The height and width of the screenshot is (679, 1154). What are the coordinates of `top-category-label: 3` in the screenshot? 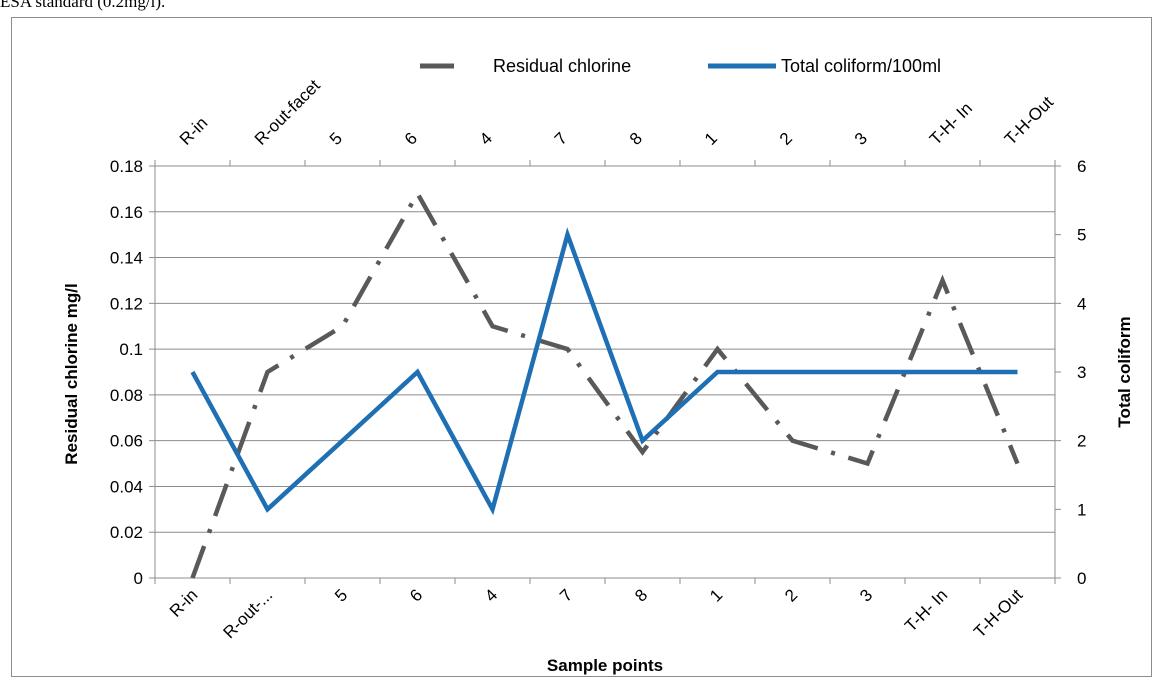 It's located at (861, 139).